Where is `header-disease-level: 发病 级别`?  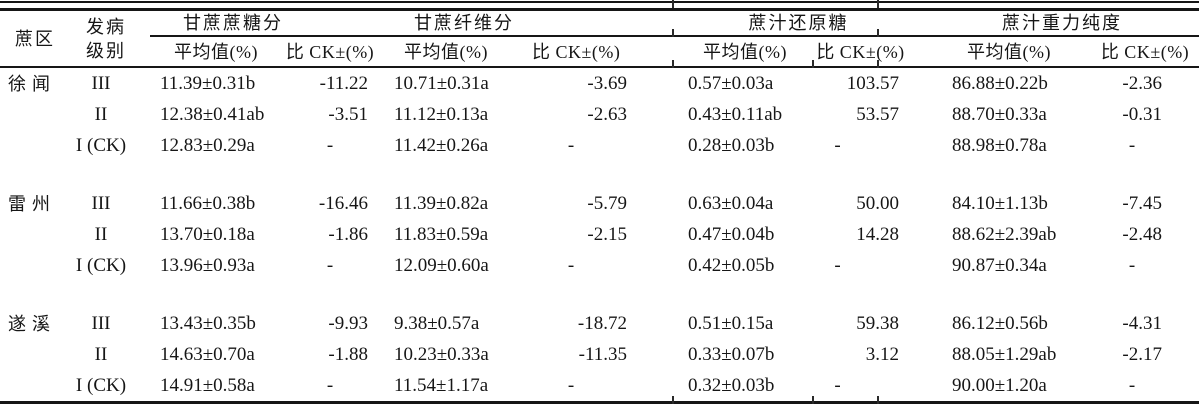 header-disease-level: 发病 级别 is located at coordinates (106, 38).